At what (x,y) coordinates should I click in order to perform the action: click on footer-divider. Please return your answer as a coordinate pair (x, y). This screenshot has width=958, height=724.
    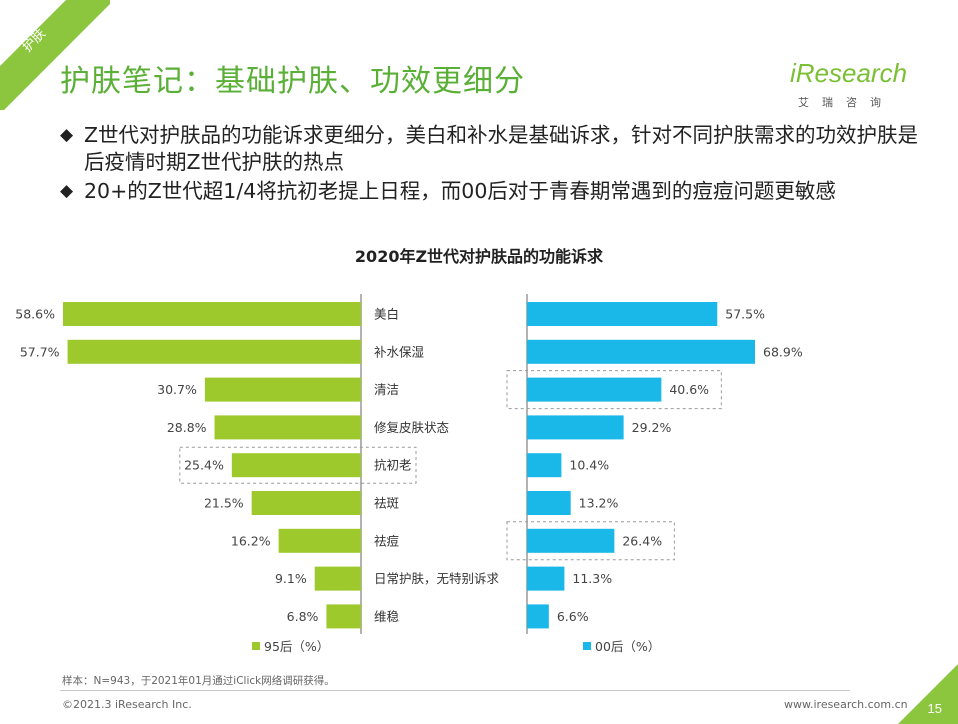
    Looking at the image, I should click on (455, 690).